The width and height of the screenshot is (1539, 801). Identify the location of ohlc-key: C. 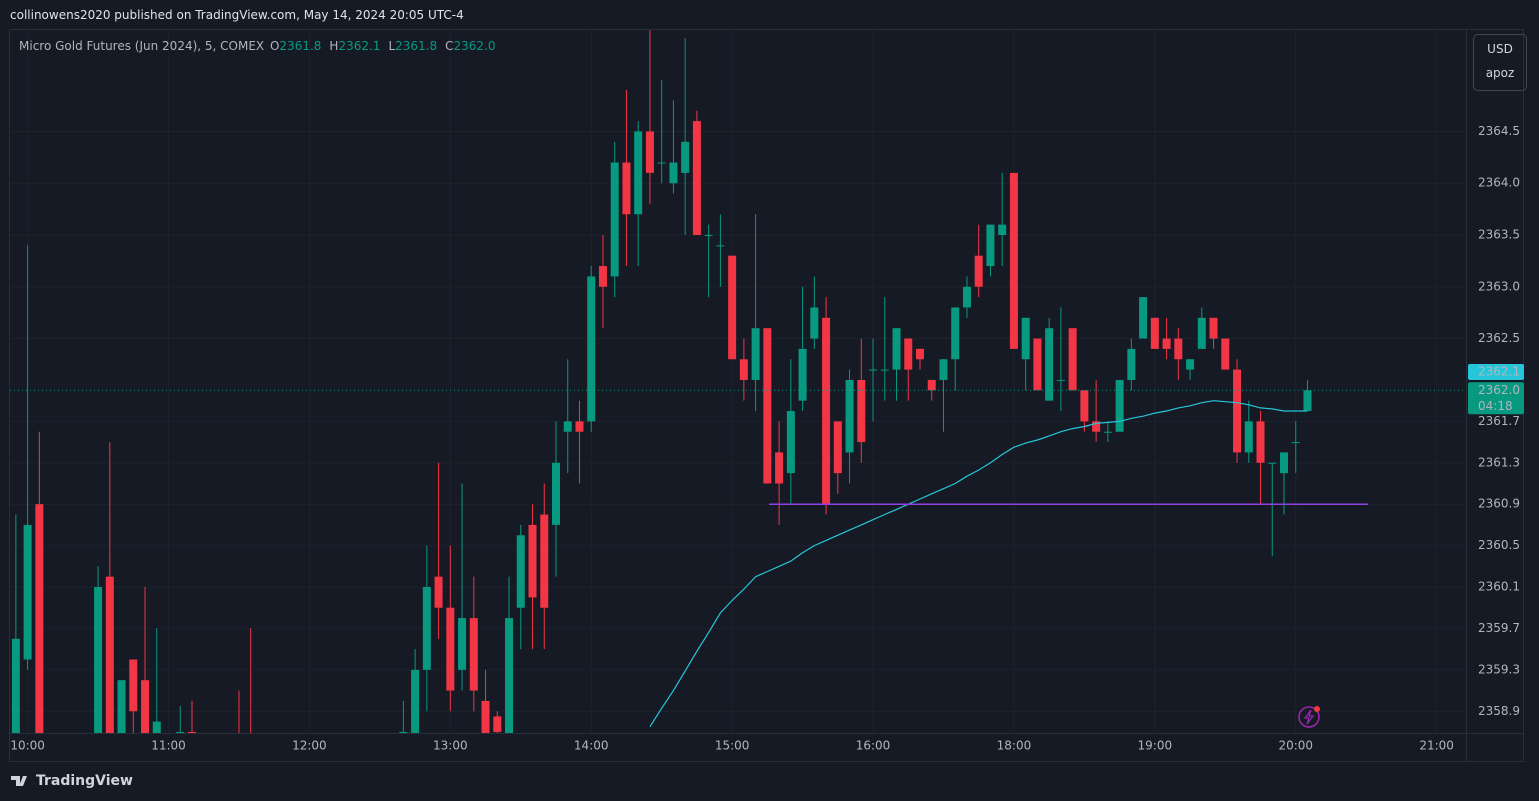
(449, 46).